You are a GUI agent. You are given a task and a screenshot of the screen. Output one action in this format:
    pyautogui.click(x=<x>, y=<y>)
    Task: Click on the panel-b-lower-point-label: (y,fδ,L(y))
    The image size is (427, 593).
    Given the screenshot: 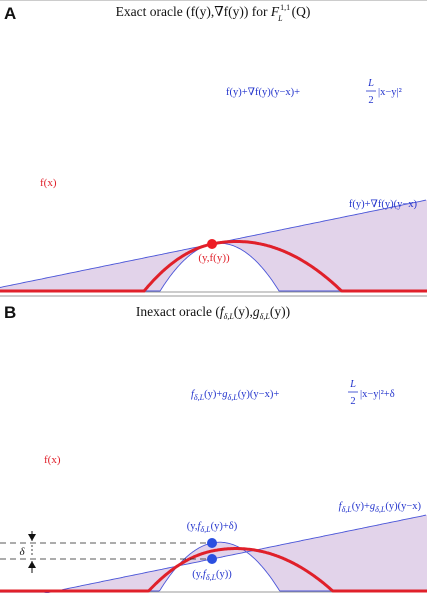 What is the action you would take?
    pyautogui.click(x=212, y=575)
    